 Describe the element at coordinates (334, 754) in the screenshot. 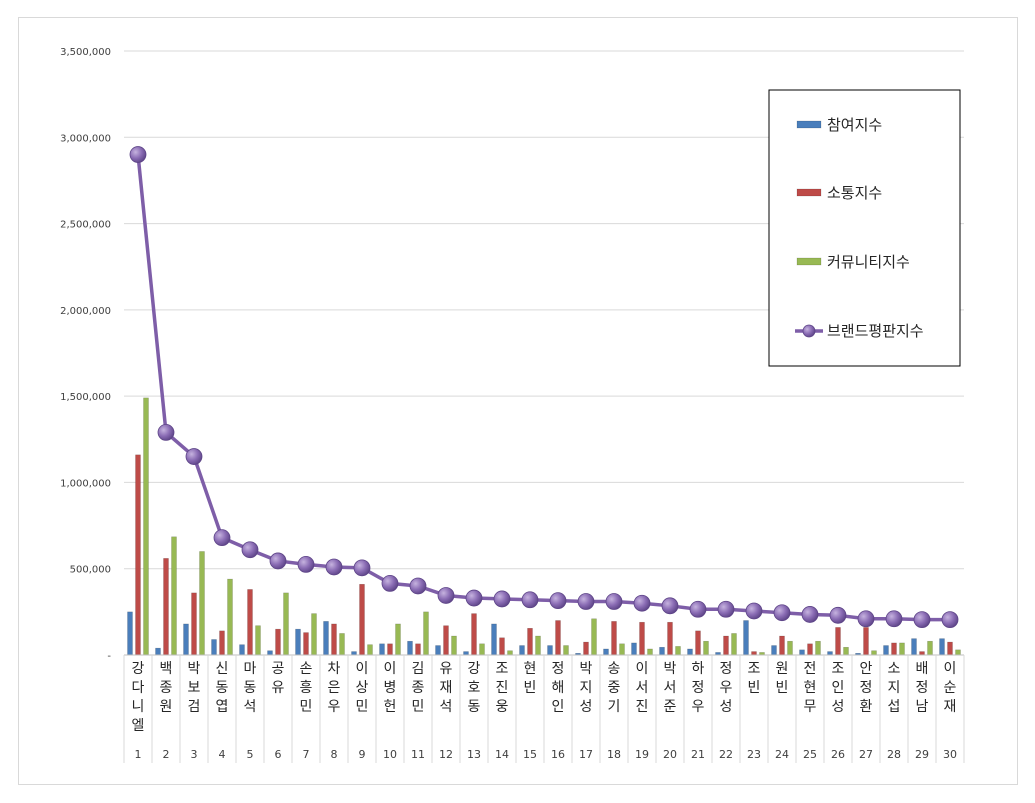

I see `x-index-label: 8` at that location.